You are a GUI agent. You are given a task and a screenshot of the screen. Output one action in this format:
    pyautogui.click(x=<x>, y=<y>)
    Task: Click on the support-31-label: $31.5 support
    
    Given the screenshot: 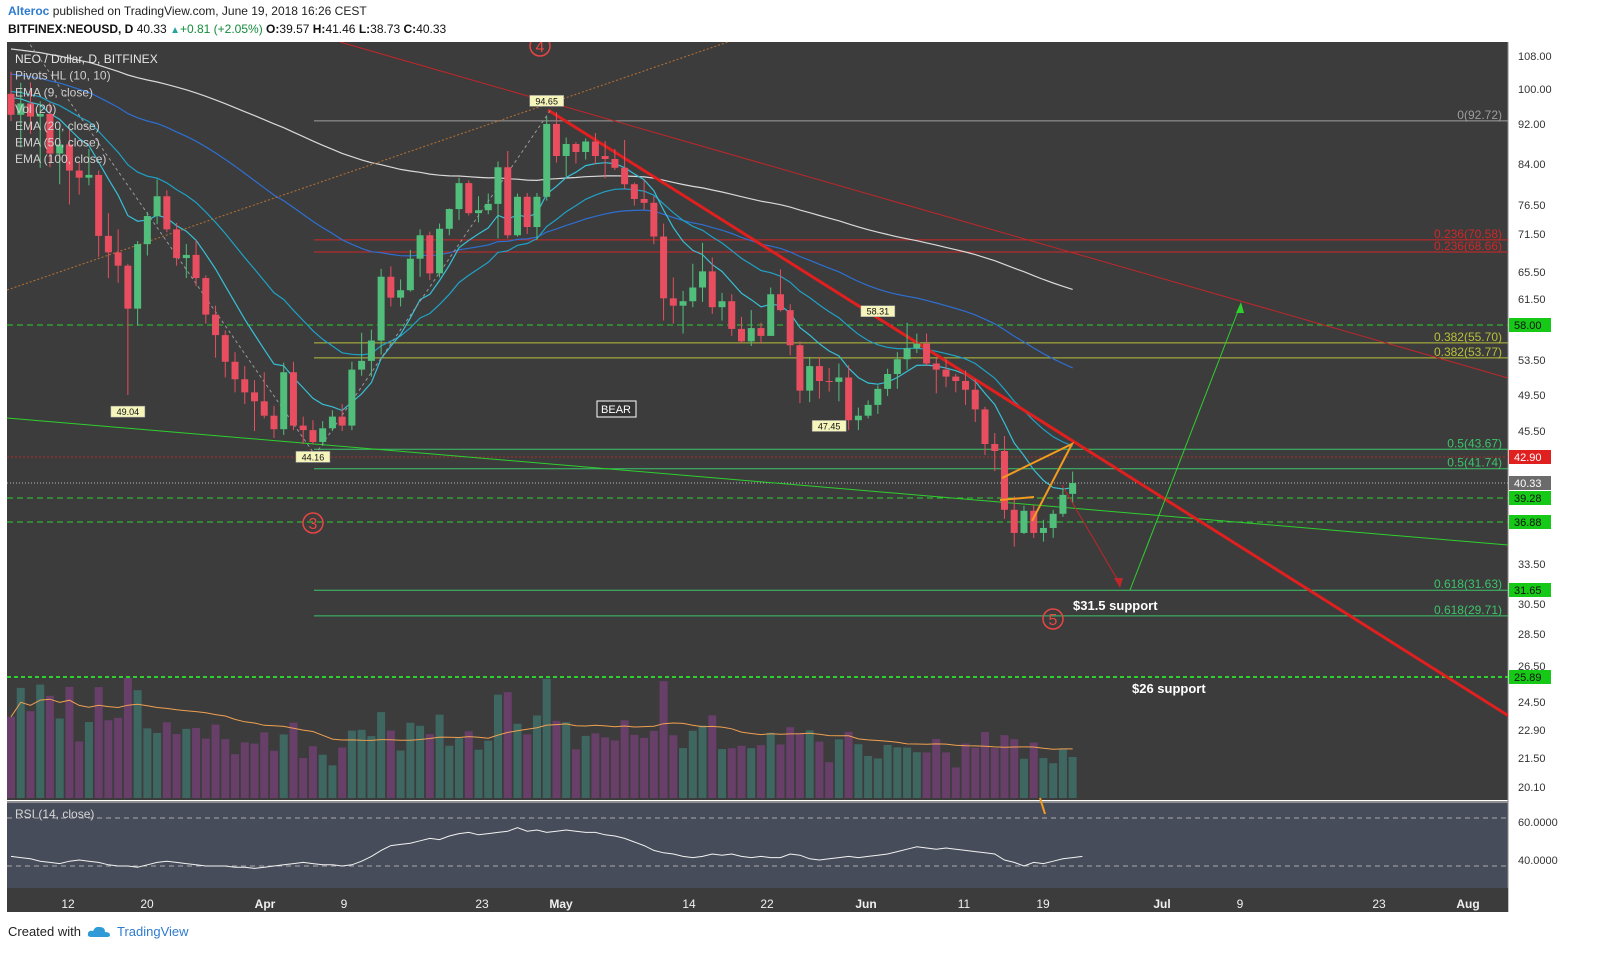 What is the action you would take?
    pyautogui.click(x=1115, y=605)
    